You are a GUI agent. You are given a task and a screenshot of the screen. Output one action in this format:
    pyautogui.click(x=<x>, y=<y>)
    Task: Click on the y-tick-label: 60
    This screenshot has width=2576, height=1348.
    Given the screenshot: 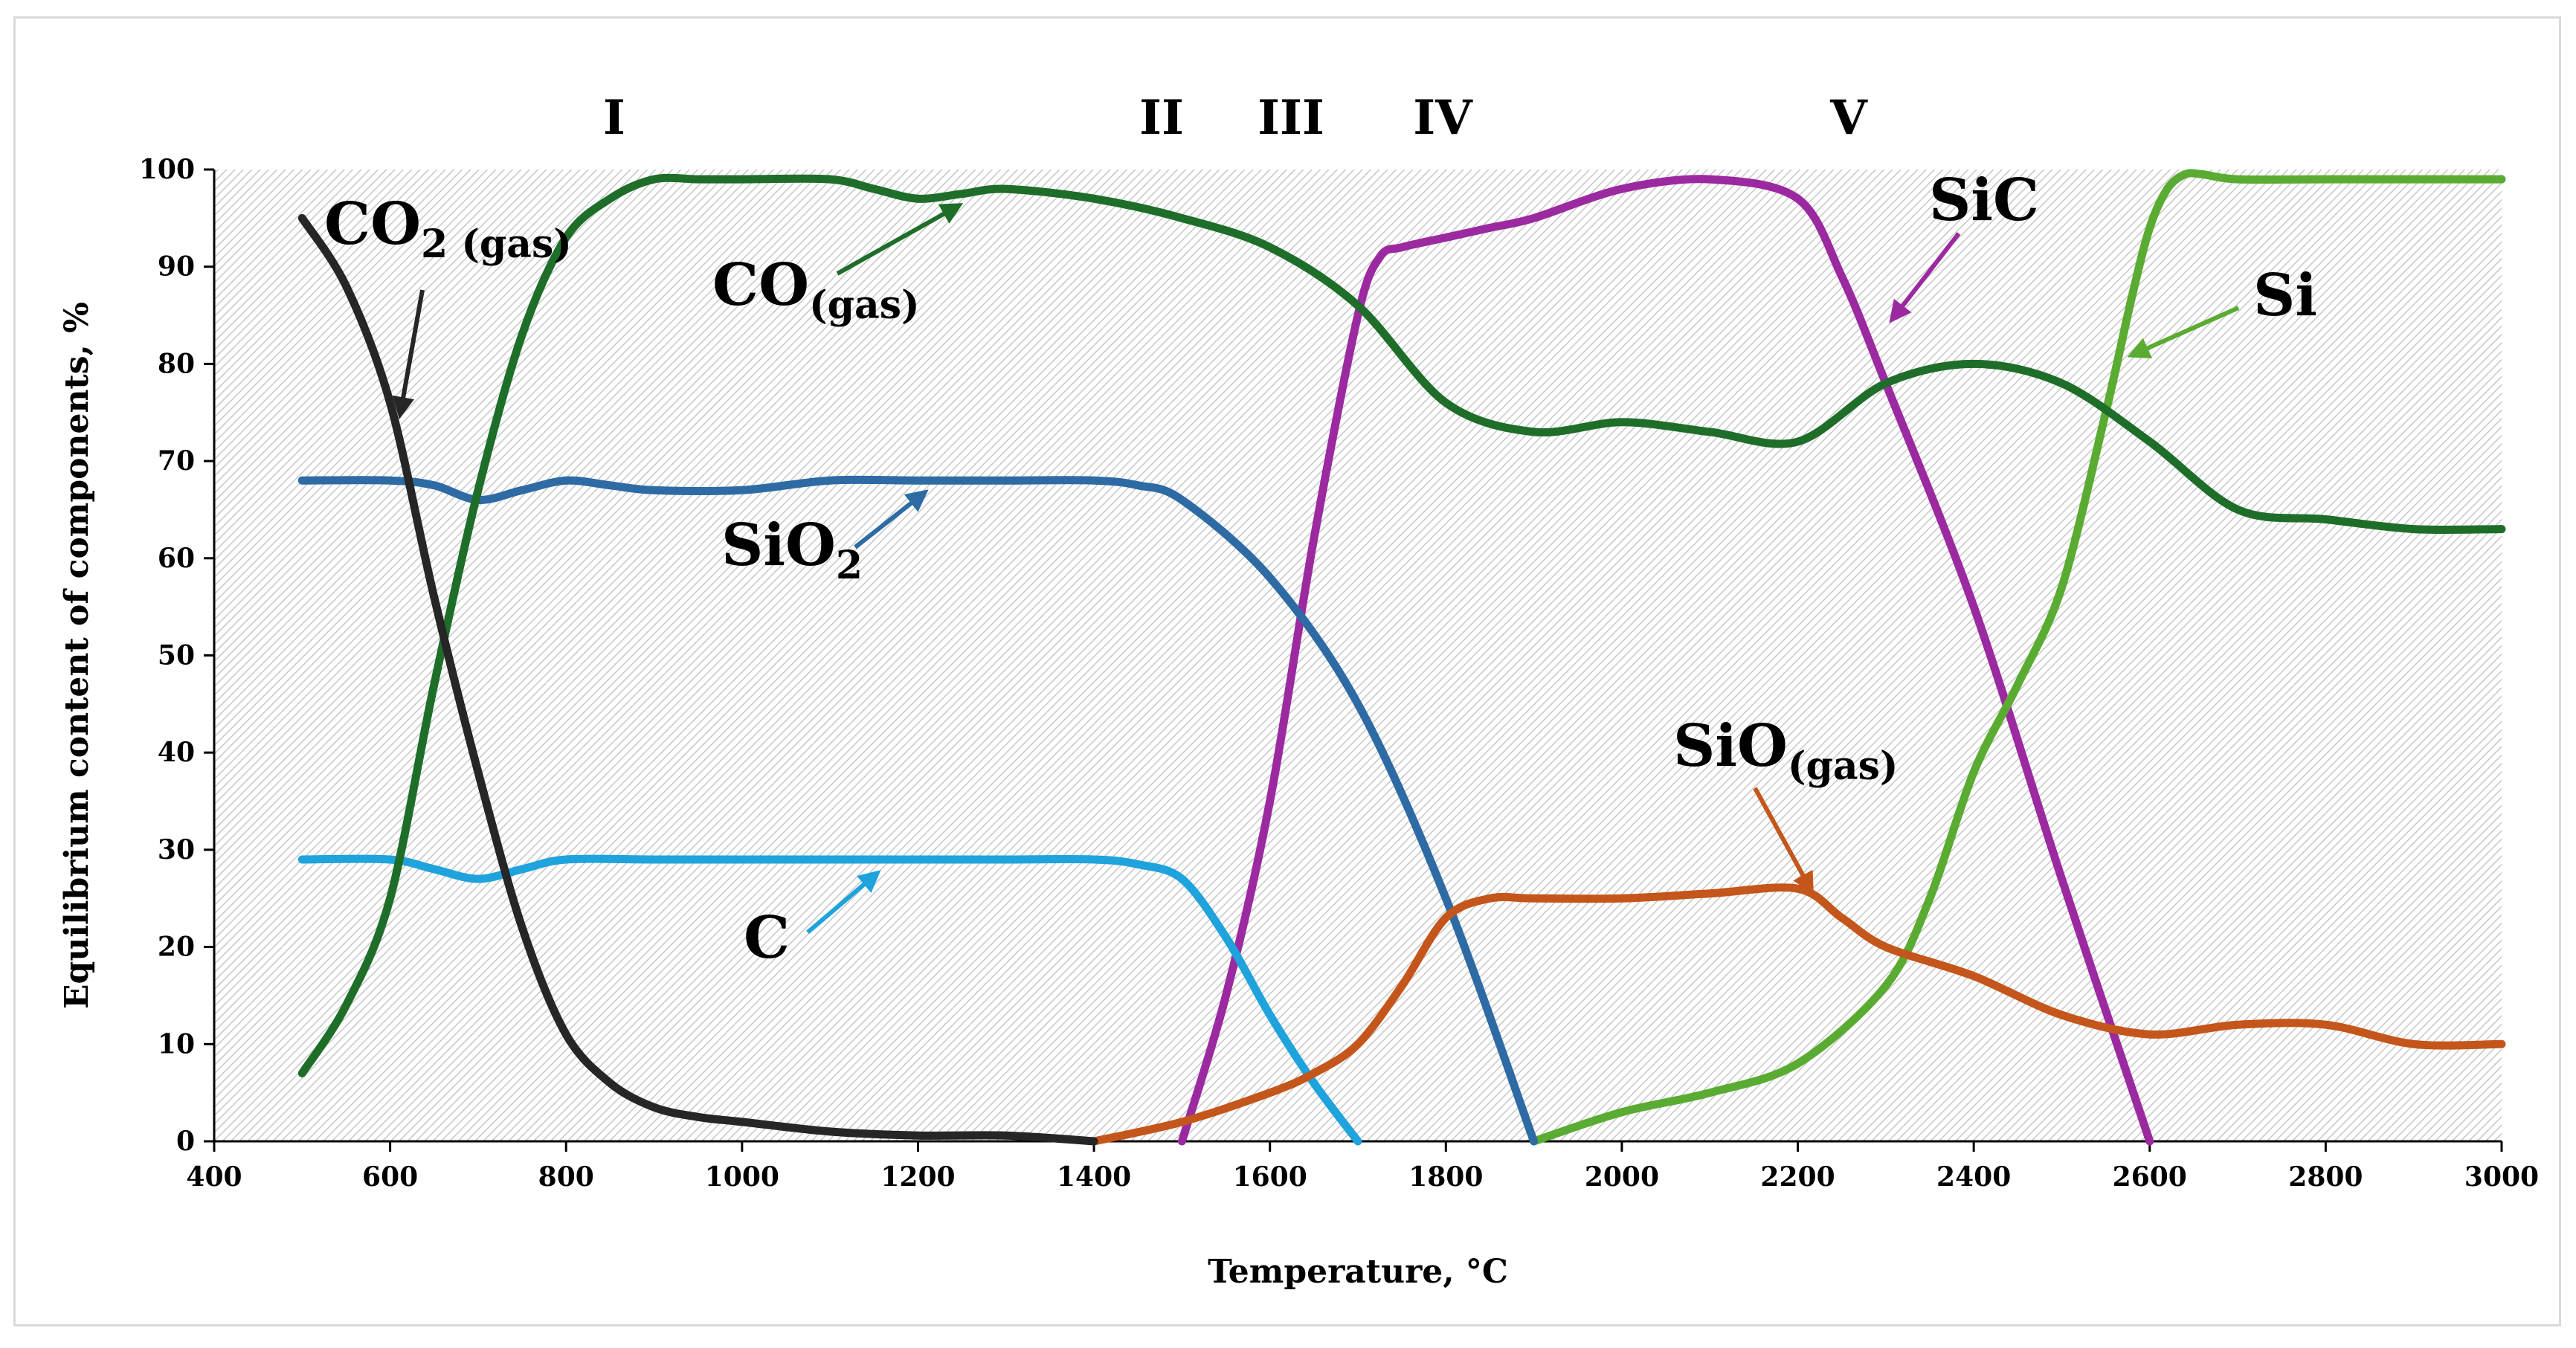 What is the action you would take?
    pyautogui.click(x=176, y=558)
    